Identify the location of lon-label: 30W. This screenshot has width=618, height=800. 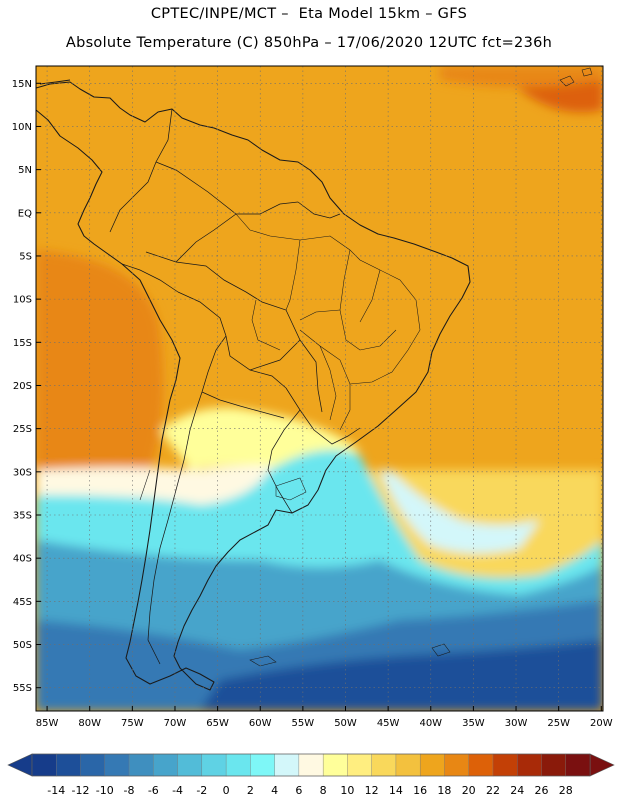
(516, 723).